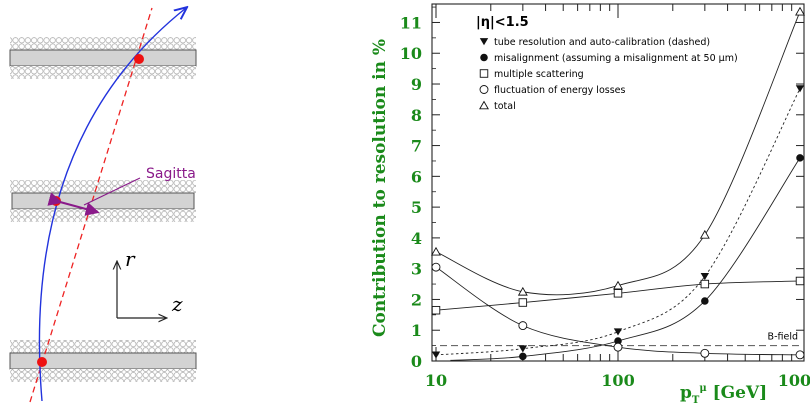  Describe the element at coordinates (560, 90) in the screenshot. I see `legend-entry: fluctuation of energy losses` at that location.